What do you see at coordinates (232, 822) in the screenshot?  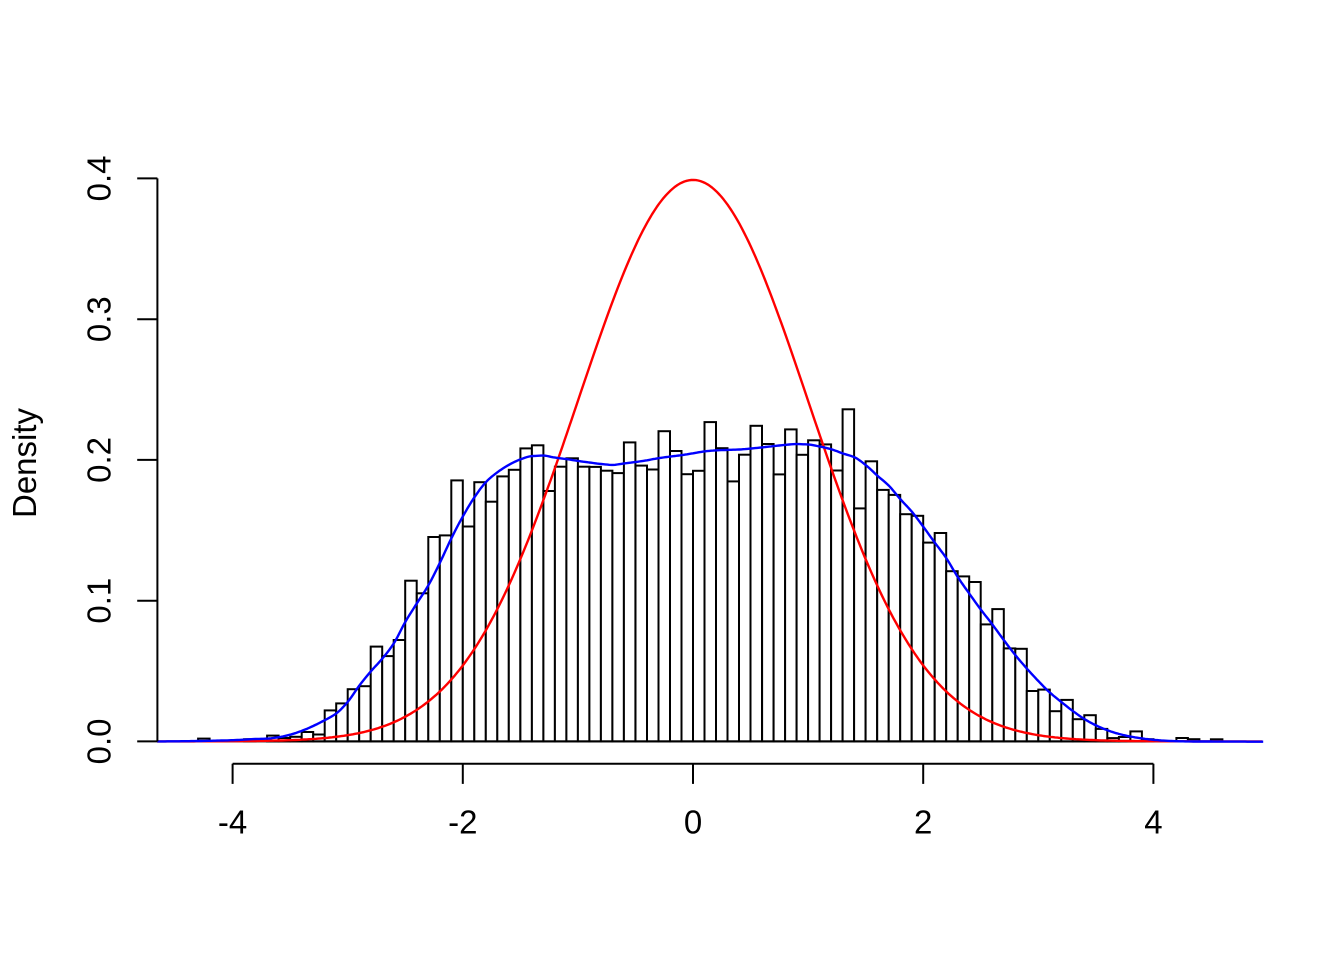 I see `svg-text: -4` at bounding box center [232, 822].